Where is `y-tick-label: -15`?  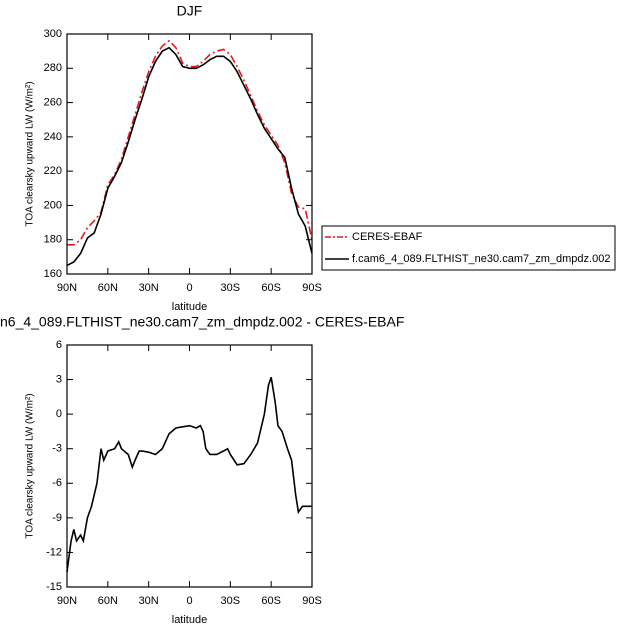
y-tick-label: -15 is located at coordinates (54, 587).